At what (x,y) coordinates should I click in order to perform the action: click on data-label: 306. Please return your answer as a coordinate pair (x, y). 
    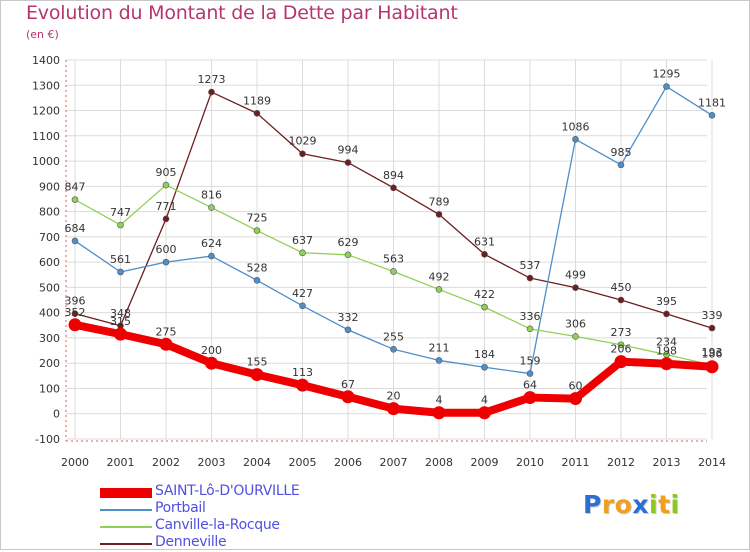
    Looking at the image, I should click on (575, 323).